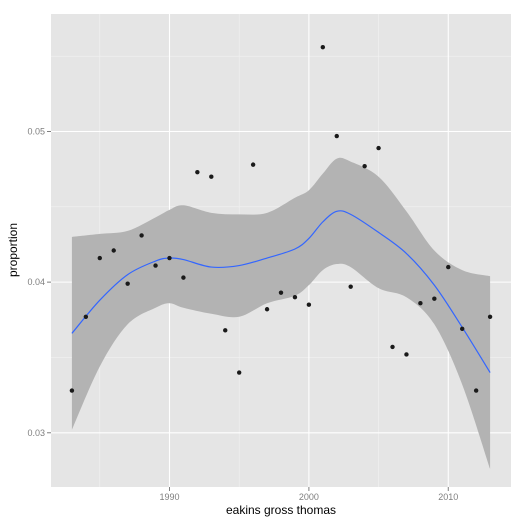  Describe the element at coordinates (36, 282) in the screenshot. I see `y-tick-label: 0.04` at that location.